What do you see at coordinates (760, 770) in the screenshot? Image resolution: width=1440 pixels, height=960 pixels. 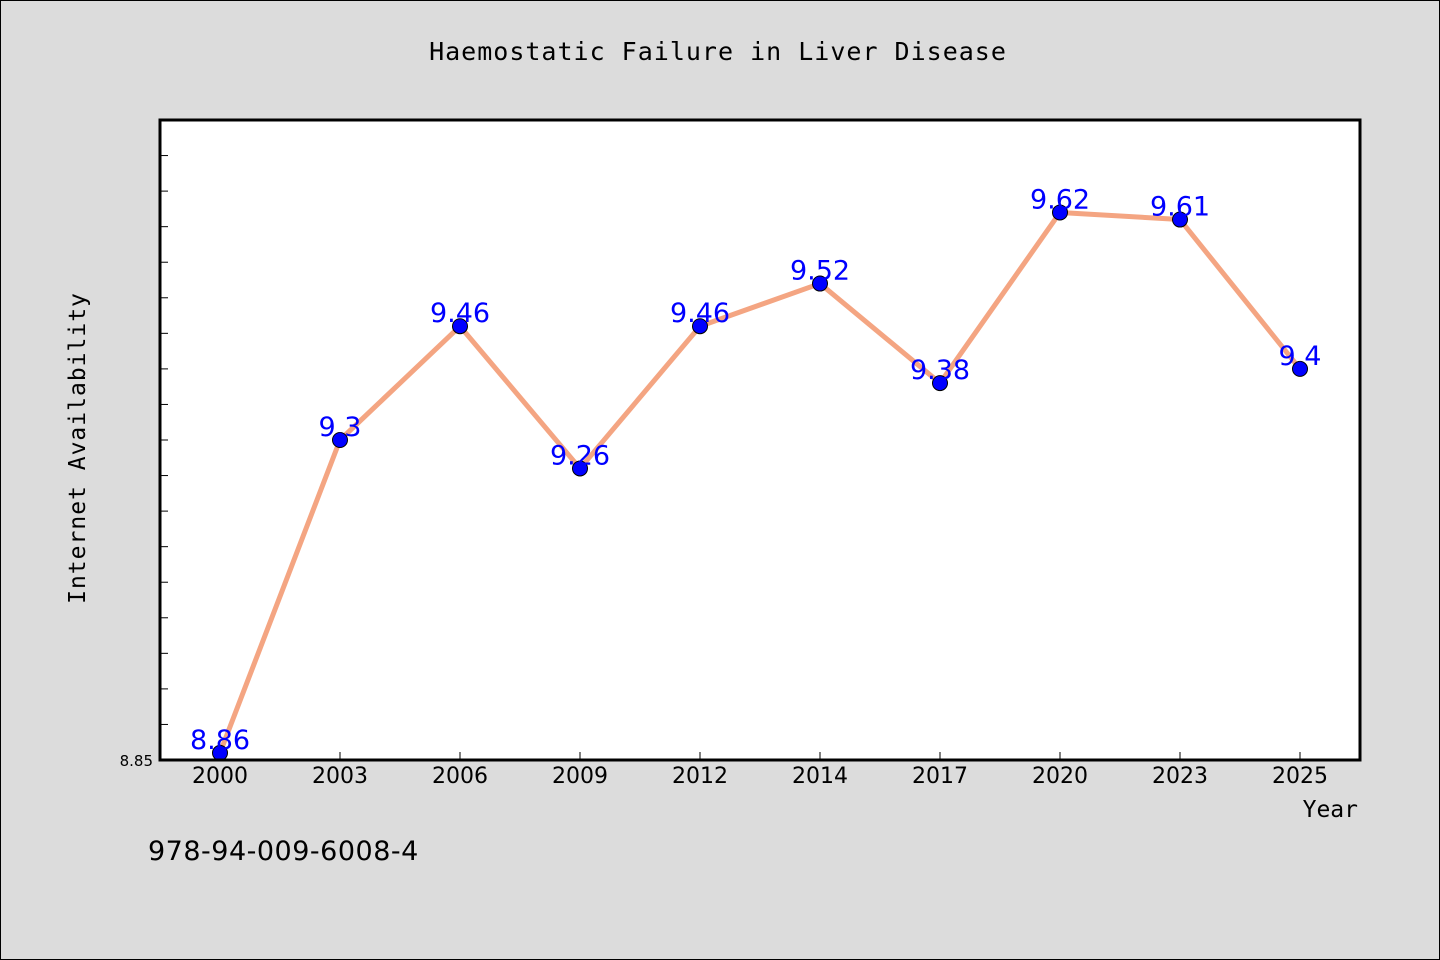 I see `x-axis-ticks: 2000 2003 2006 2009 2012 2014 2017 2020 2023 2025` at bounding box center [760, 770].